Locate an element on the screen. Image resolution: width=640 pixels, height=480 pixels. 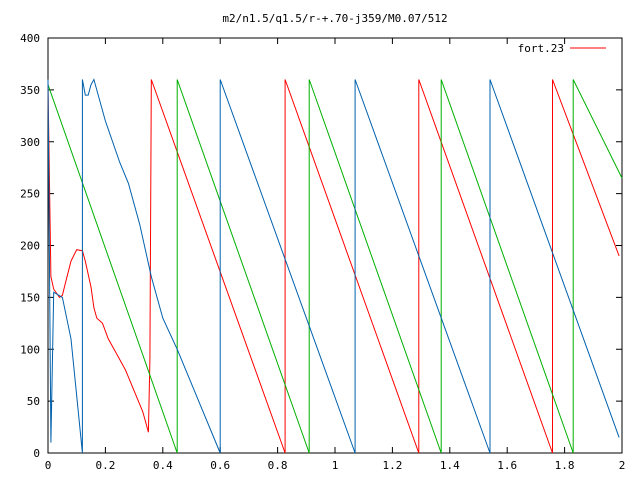
x-tick-label: 1.8 is located at coordinates (565, 465).